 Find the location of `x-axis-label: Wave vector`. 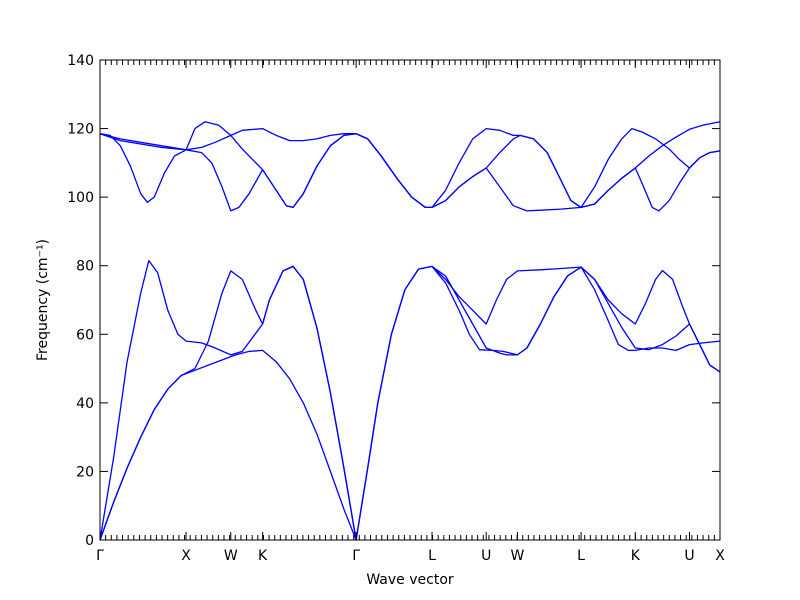

x-axis-label: Wave vector is located at coordinates (410, 580).